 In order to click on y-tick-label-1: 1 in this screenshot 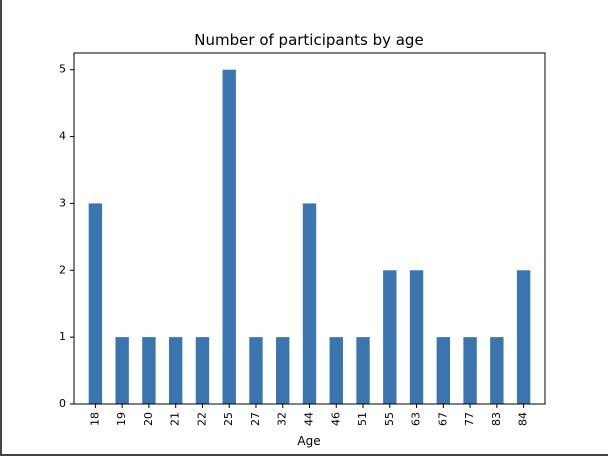, I will do `click(62, 336)`.